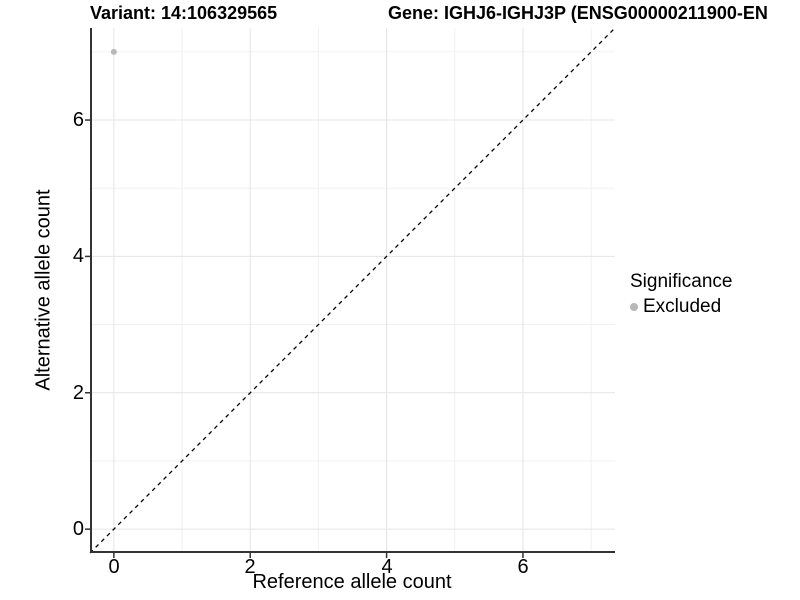  I want to click on legend: Significance Excluded, so click(681, 294).